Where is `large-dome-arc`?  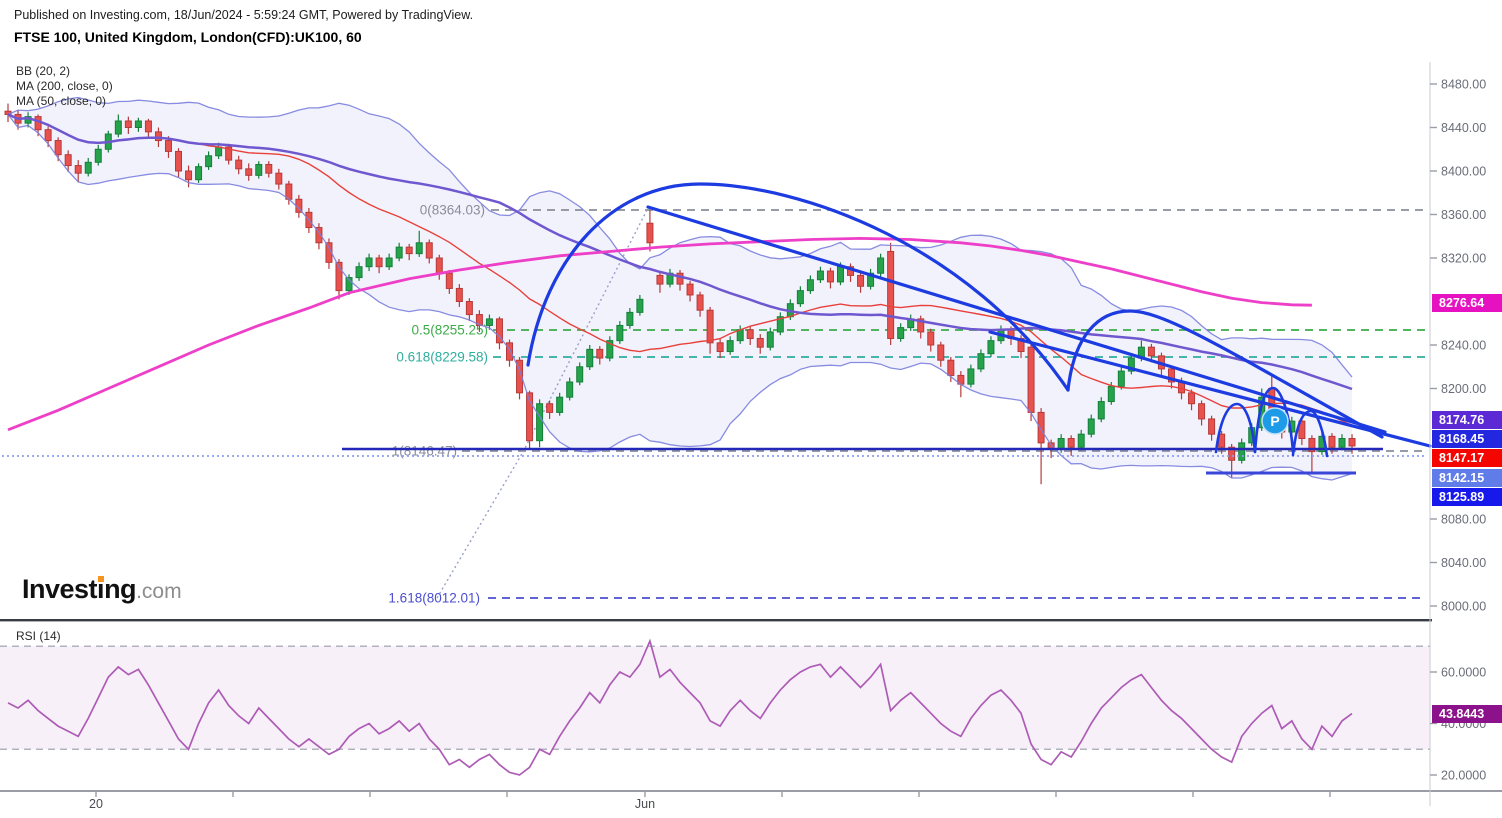
large-dome-arc is located at coordinates (798, 287).